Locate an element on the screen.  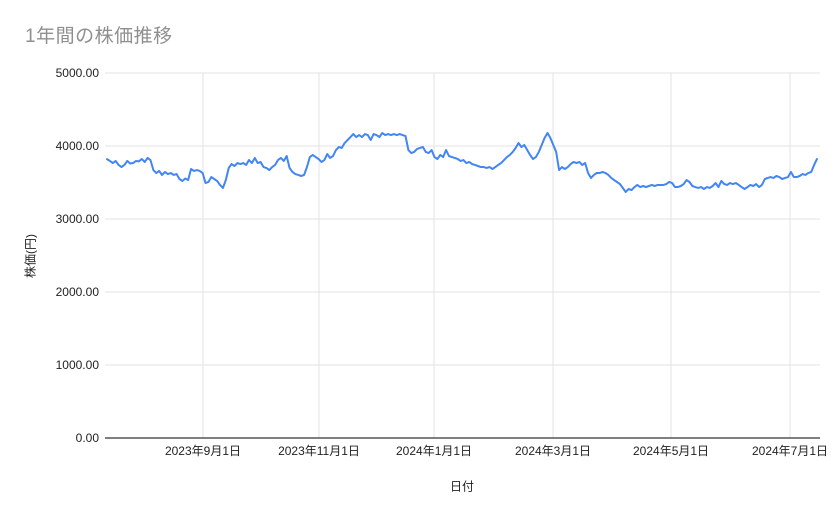
x-tick-label: 2023年11月1日 is located at coordinates (319, 451).